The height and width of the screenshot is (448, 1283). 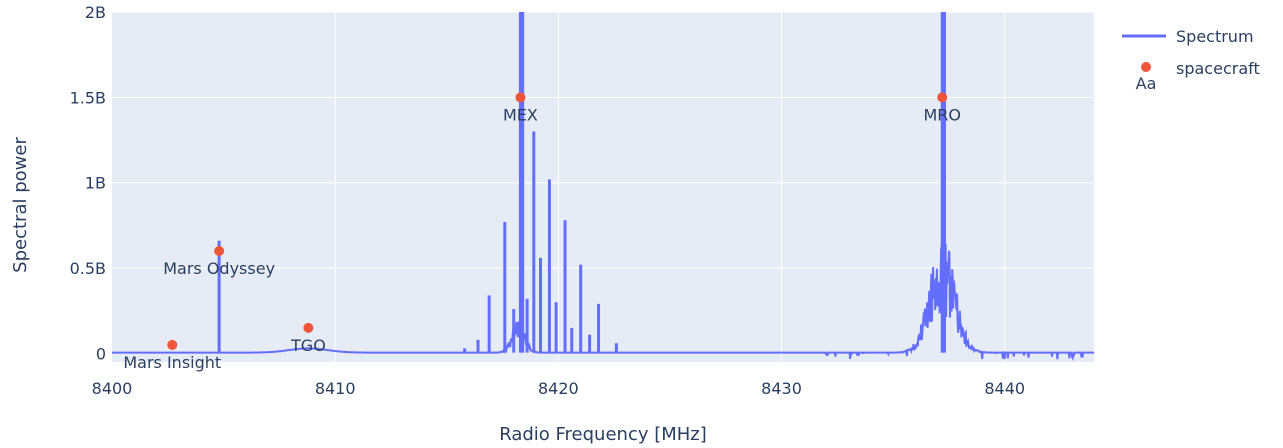 What do you see at coordinates (1218, 68) in the screenshot?
I see `legend-spacecraft-label: spacecraft` at bounding box center [1218, 68].